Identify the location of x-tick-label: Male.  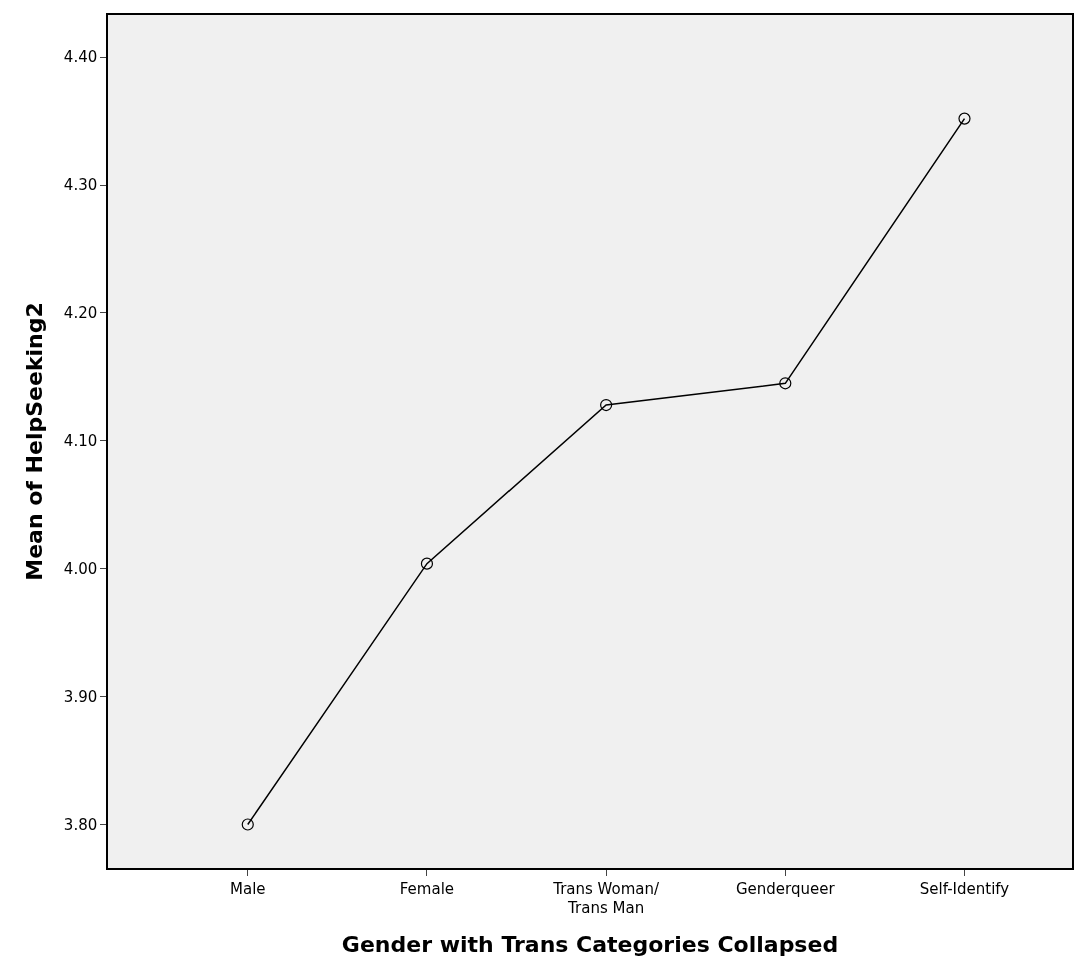
(247, 888).